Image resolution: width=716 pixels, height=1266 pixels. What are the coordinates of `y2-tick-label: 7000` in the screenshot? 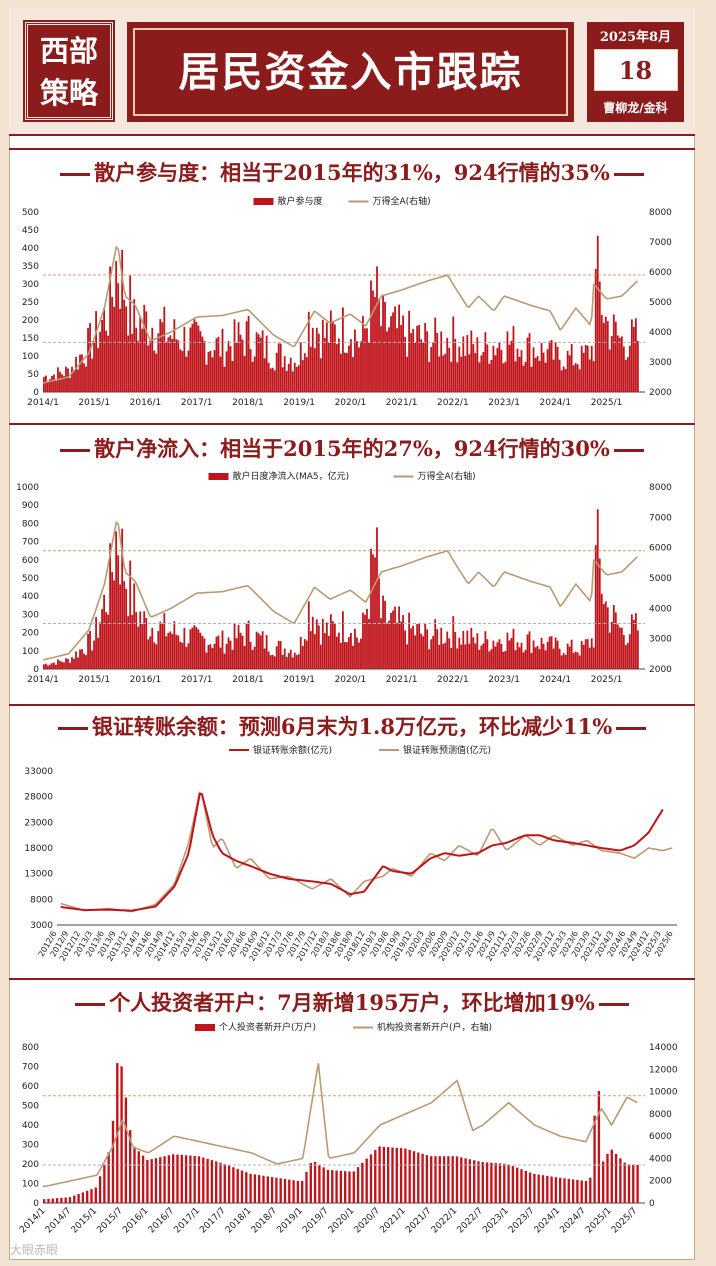 It's located at (660, 518).